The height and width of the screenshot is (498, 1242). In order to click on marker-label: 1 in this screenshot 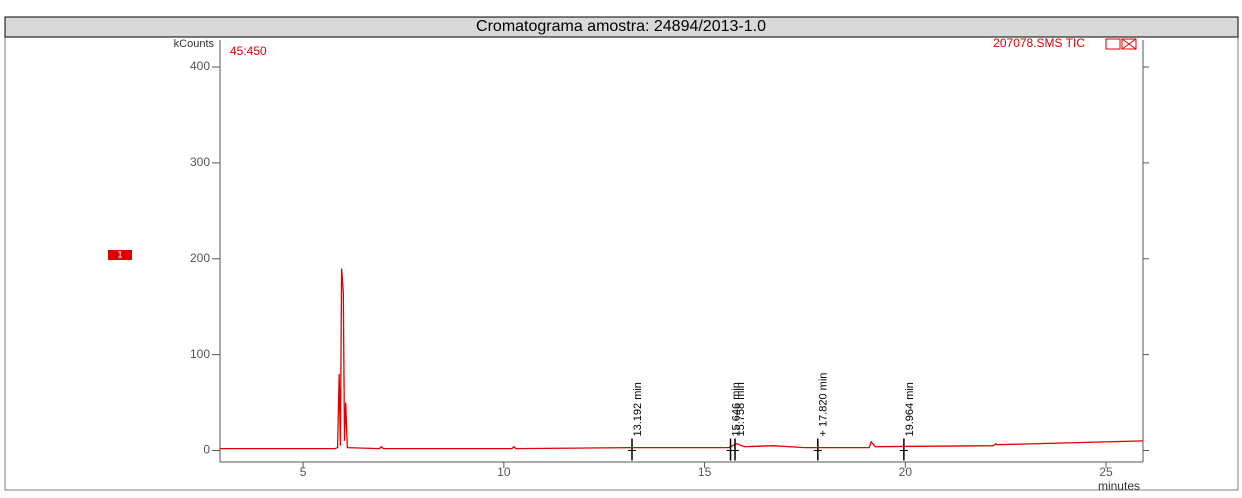, I will do `click(119, 254)`.